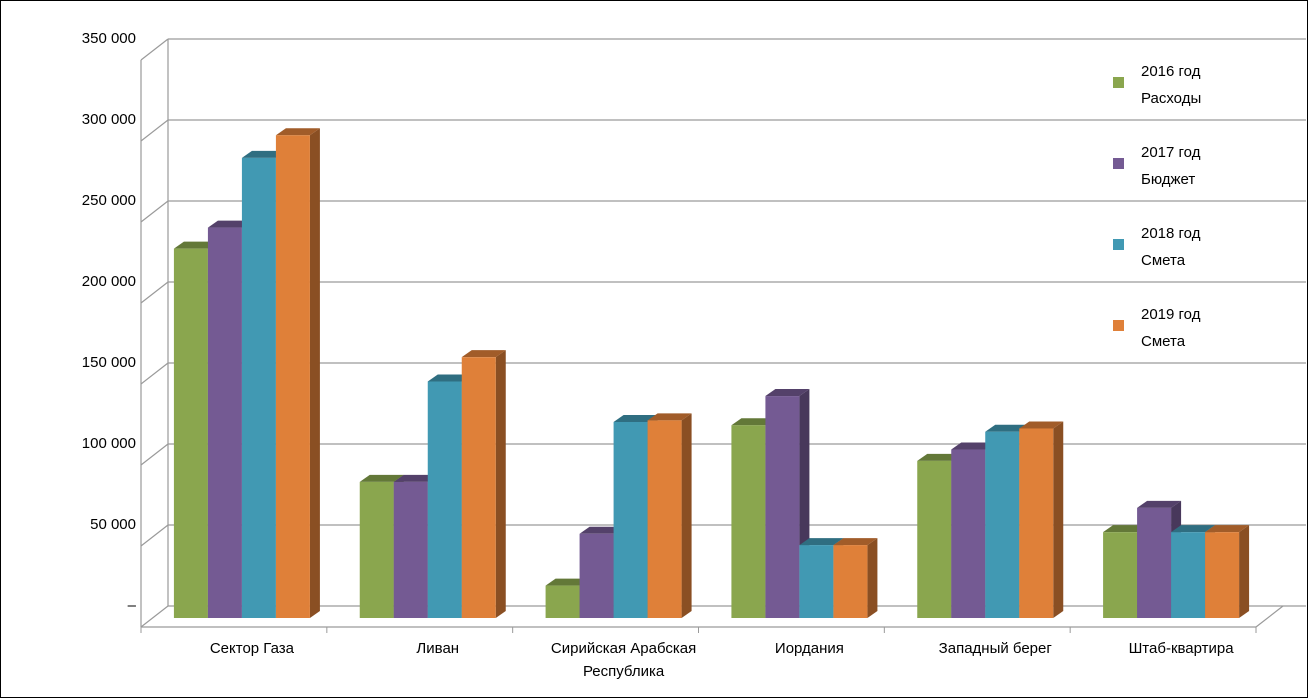 Image resolution: width=1308 pixels, height=698 pixels. Describe the element at coordinates (252, 648) in the screenshot. I see `category-label: Сектор Газа` at that location.